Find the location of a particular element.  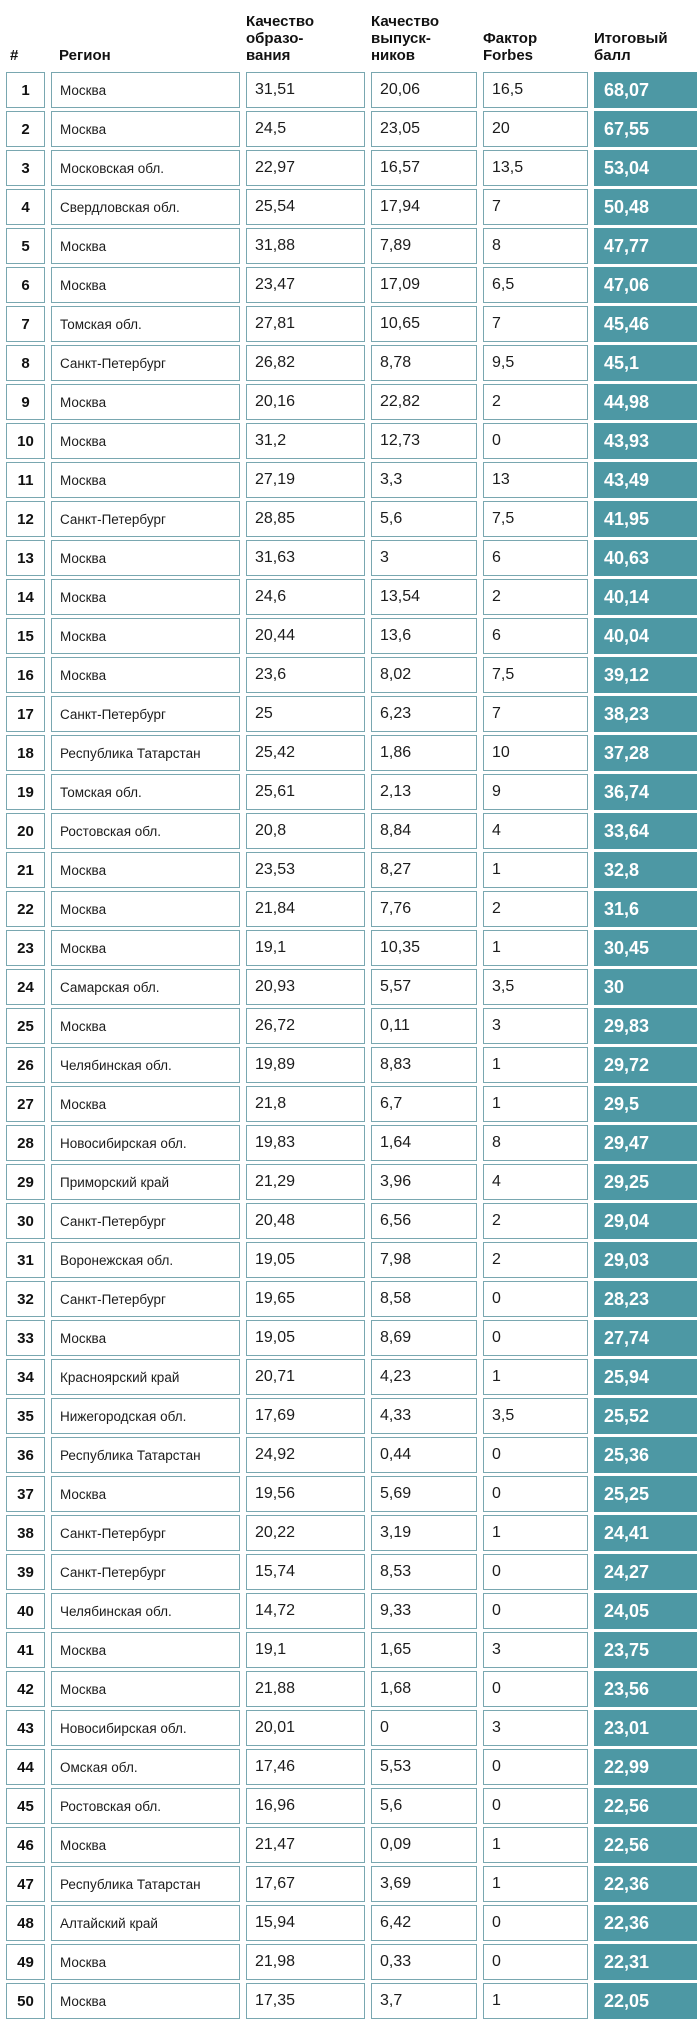

total-score-cell: 29,83 is located at coordinates (645, 1026).